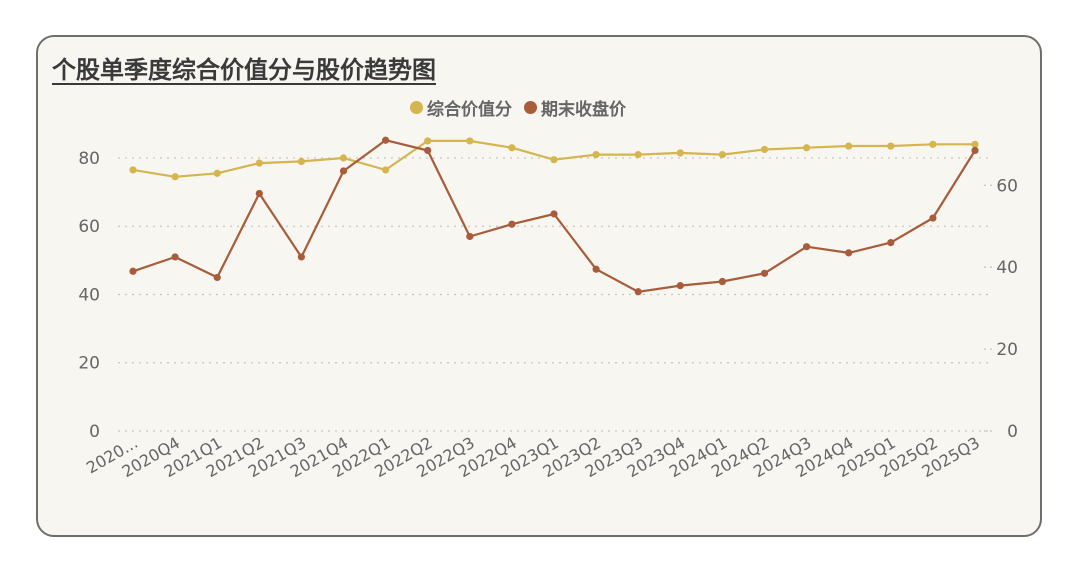  What do you see at coordinates (1007, 186) in the screenshot?
I see `y-right-tick-60: 60` at bounding box center [1007, 186].